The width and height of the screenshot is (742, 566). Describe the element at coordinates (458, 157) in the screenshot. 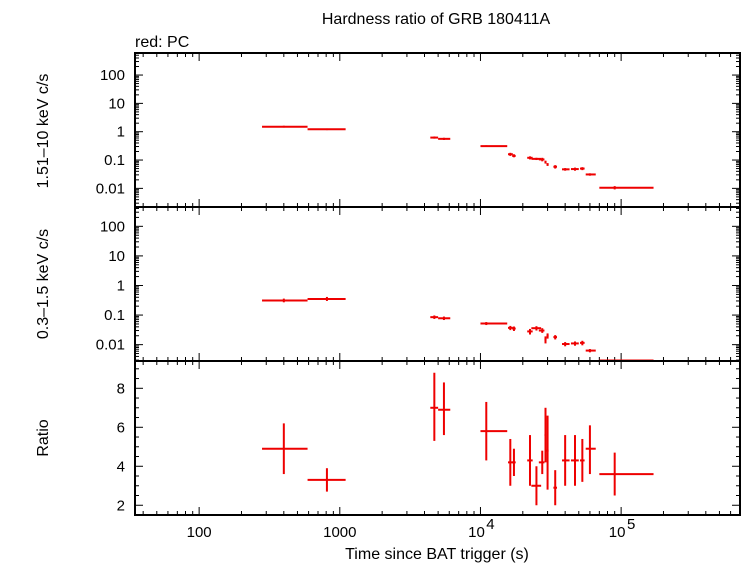

I see `data-points-hard` at that location.